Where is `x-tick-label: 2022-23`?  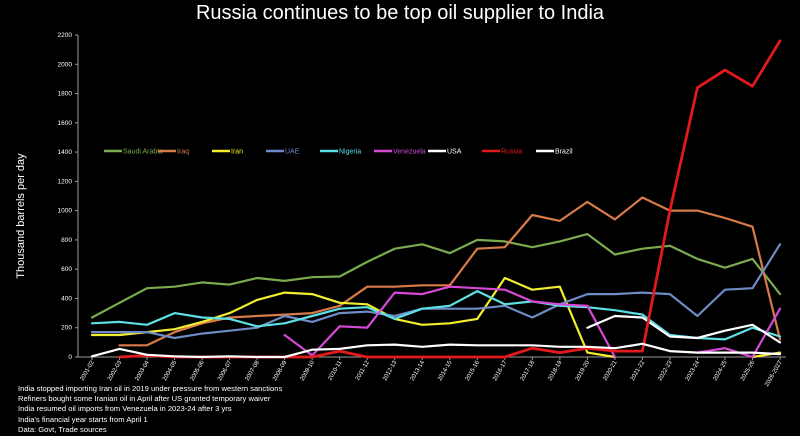 x-tick-label: 2022-23 is located at coordinates (665, 370).